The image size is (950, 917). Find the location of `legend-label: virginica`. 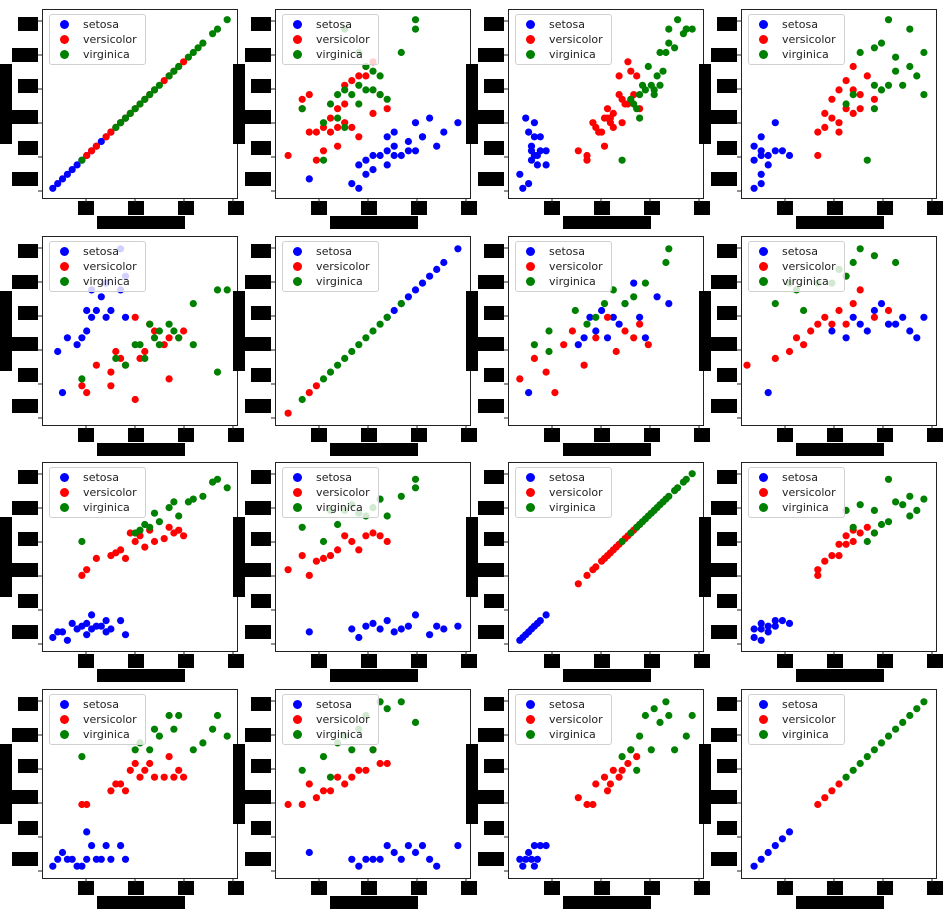

legend-label: virginica is located at coordinates (805, 281).